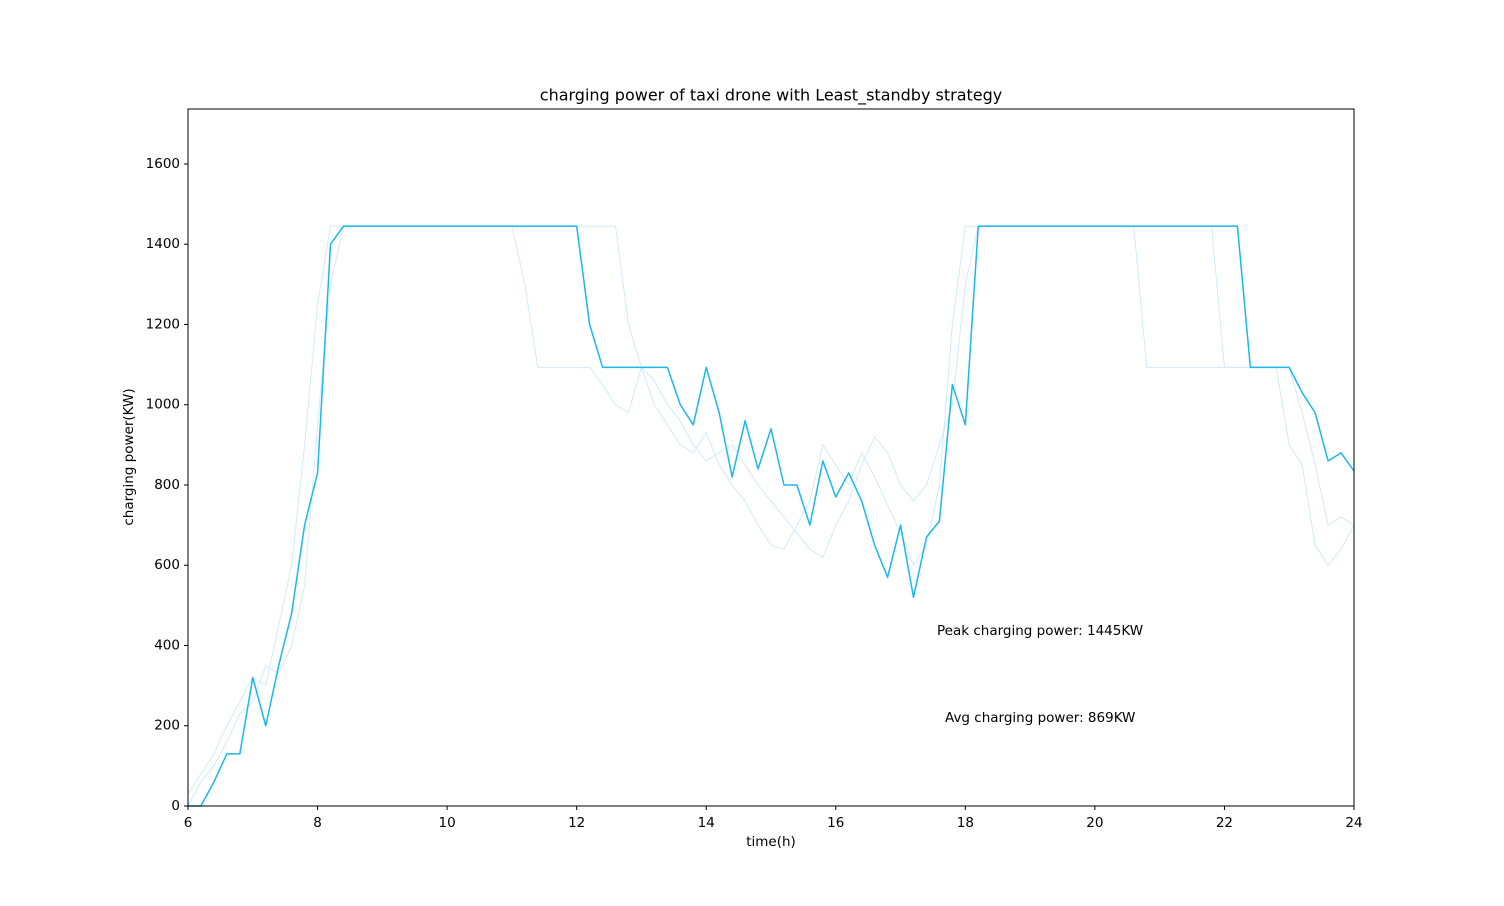 The height and width of the screenshot is (906, 1504). I want to click on y-tick-label: 1200, so click(163, 324).